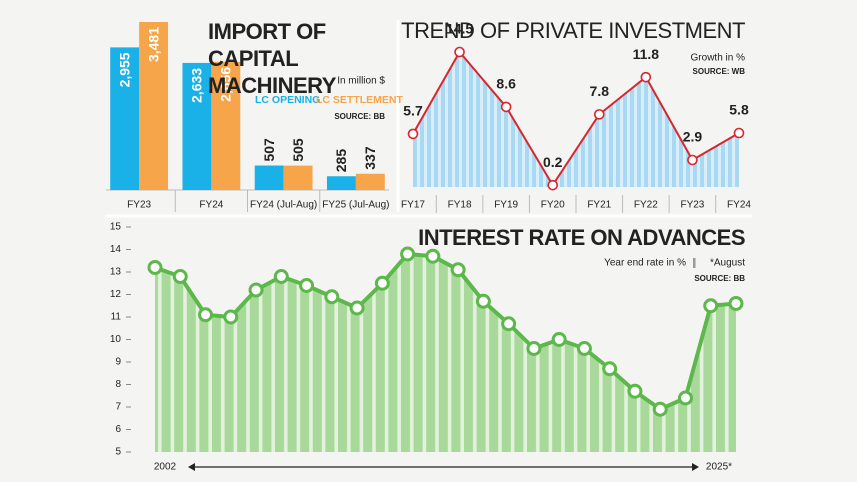 This screenshot has height=482, width=857. I want to click on area, so click(576, 119).